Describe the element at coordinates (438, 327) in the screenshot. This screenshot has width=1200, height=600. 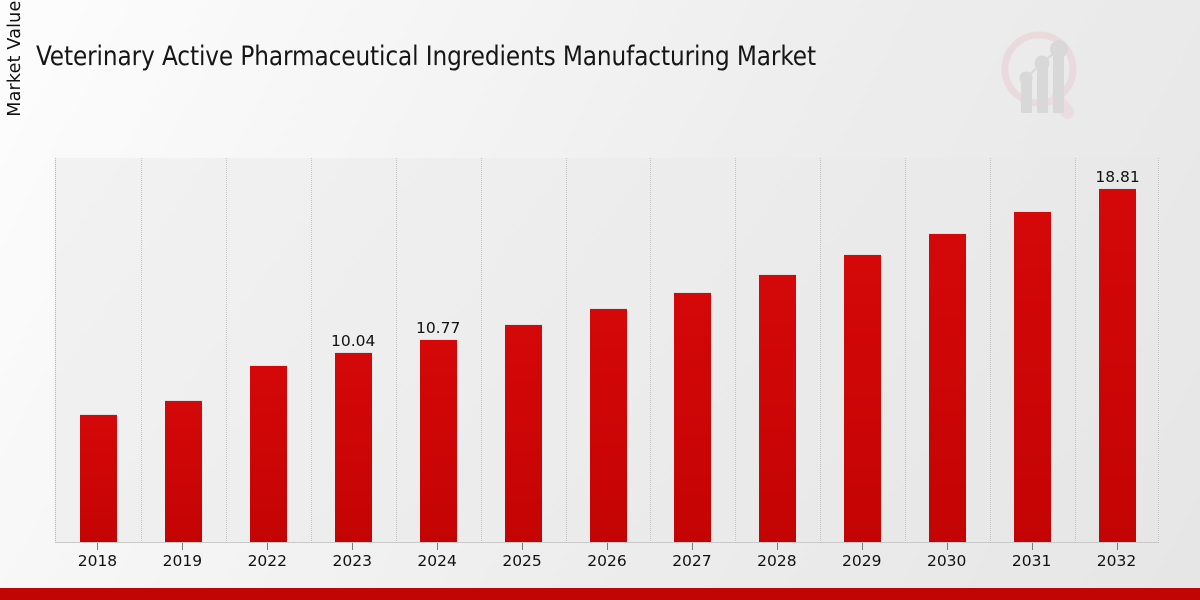
I see `bar-value-label-2024: 10.77` at that location.